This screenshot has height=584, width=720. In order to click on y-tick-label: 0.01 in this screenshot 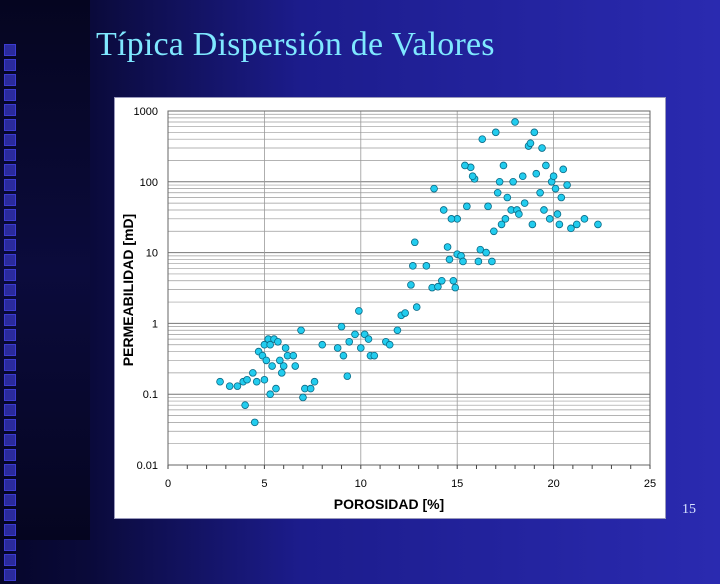, I will do `click(147, 466)`.